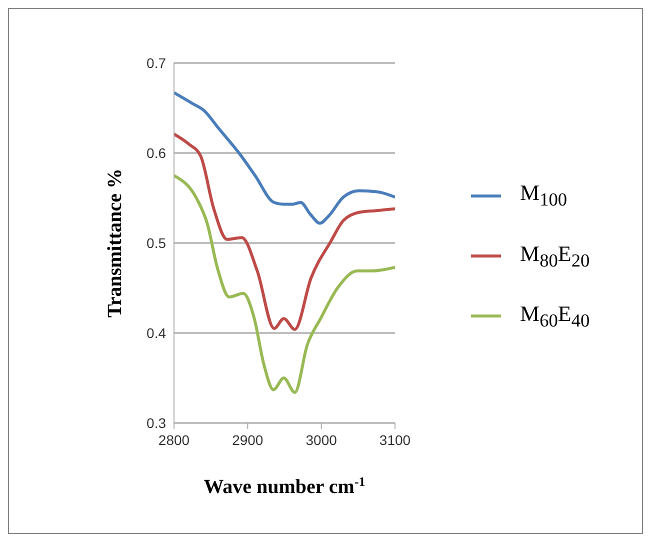 The width and height of the screenshot is (651, 542). I want to click on y-tick-label: 0.4, so click(156, 332).